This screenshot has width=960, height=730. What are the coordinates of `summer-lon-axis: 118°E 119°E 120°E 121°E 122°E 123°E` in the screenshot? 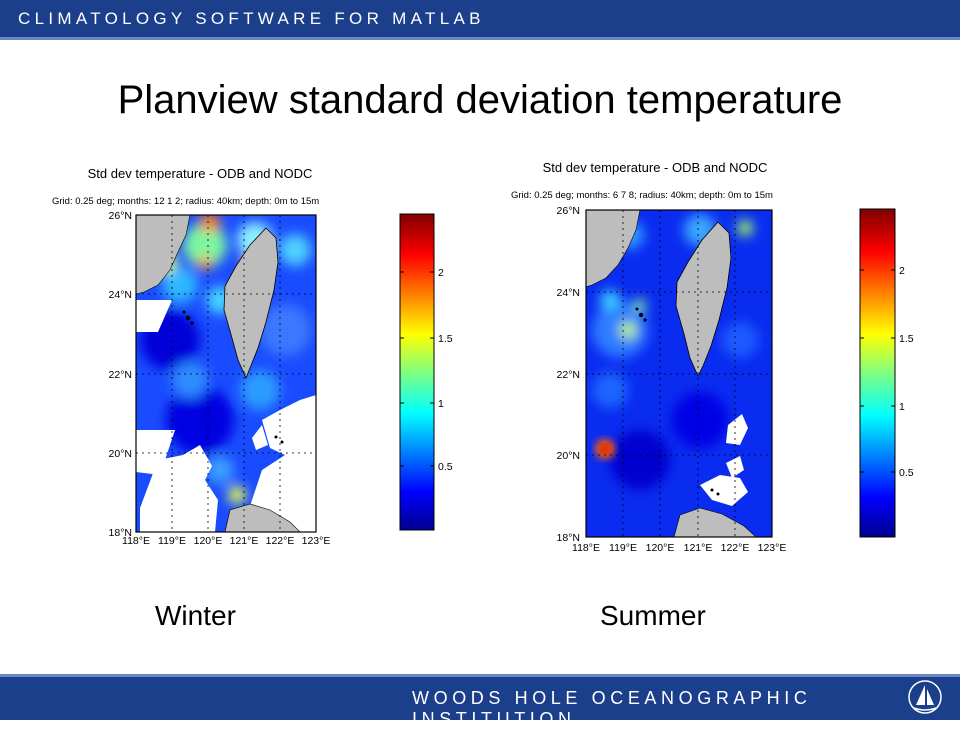 It's located at (679, 548).